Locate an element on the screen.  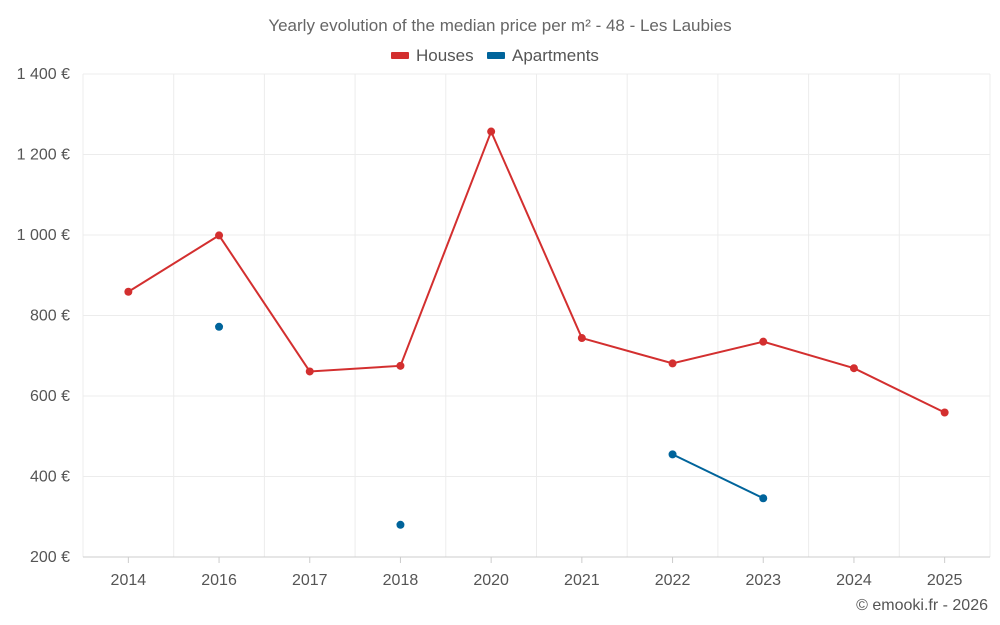
y-tick-label: 1 400 € is located at coordinates (43, 74).